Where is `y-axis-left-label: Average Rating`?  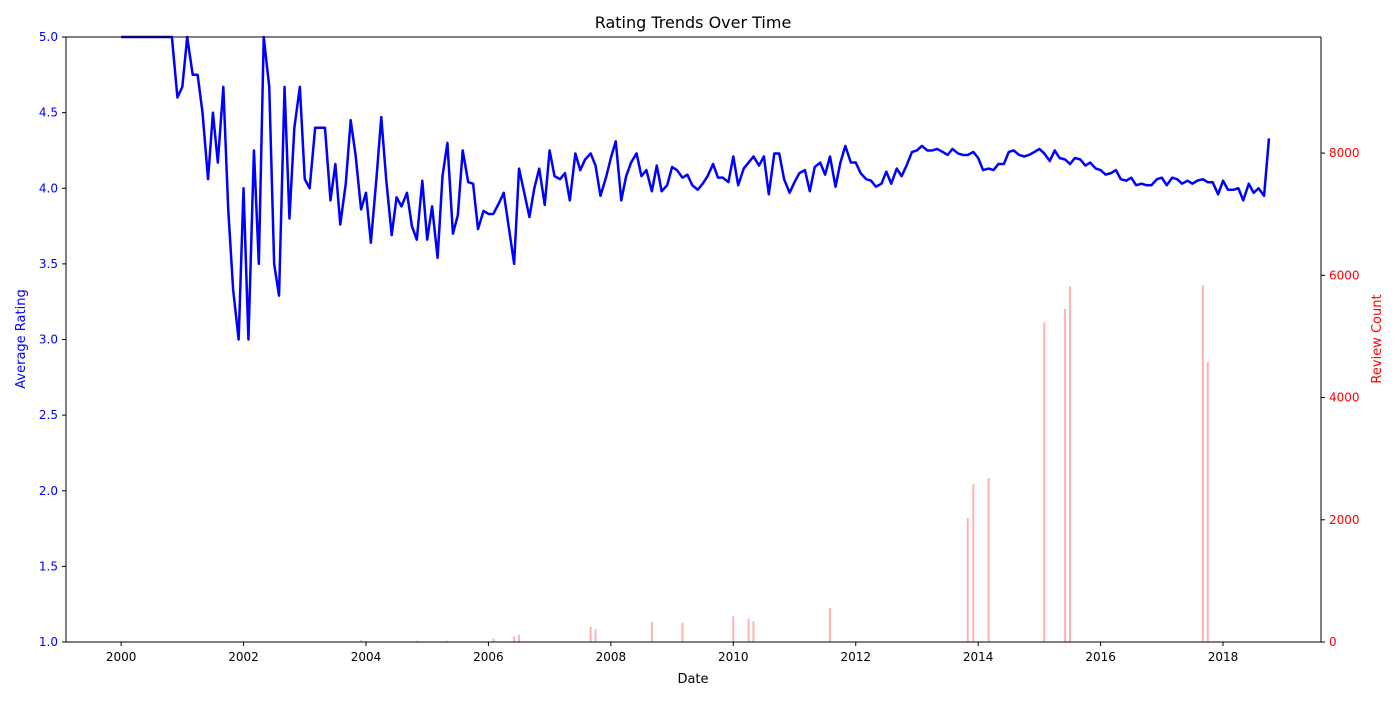 y-axis-left-label: Average Rating is located at coordinates (21, 338).